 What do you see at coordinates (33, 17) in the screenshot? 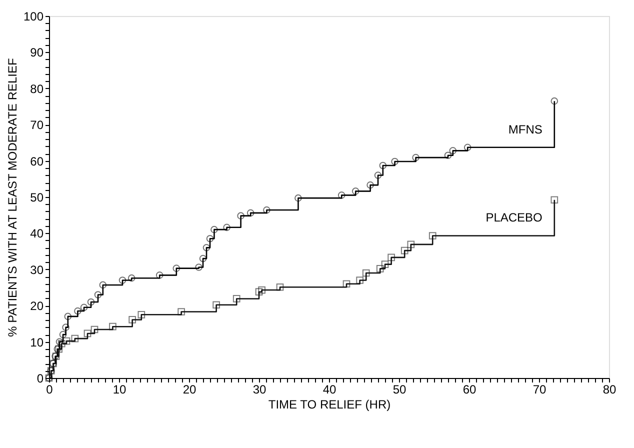
I see `y-tick-label: 100` at bounding box center [33, 17].